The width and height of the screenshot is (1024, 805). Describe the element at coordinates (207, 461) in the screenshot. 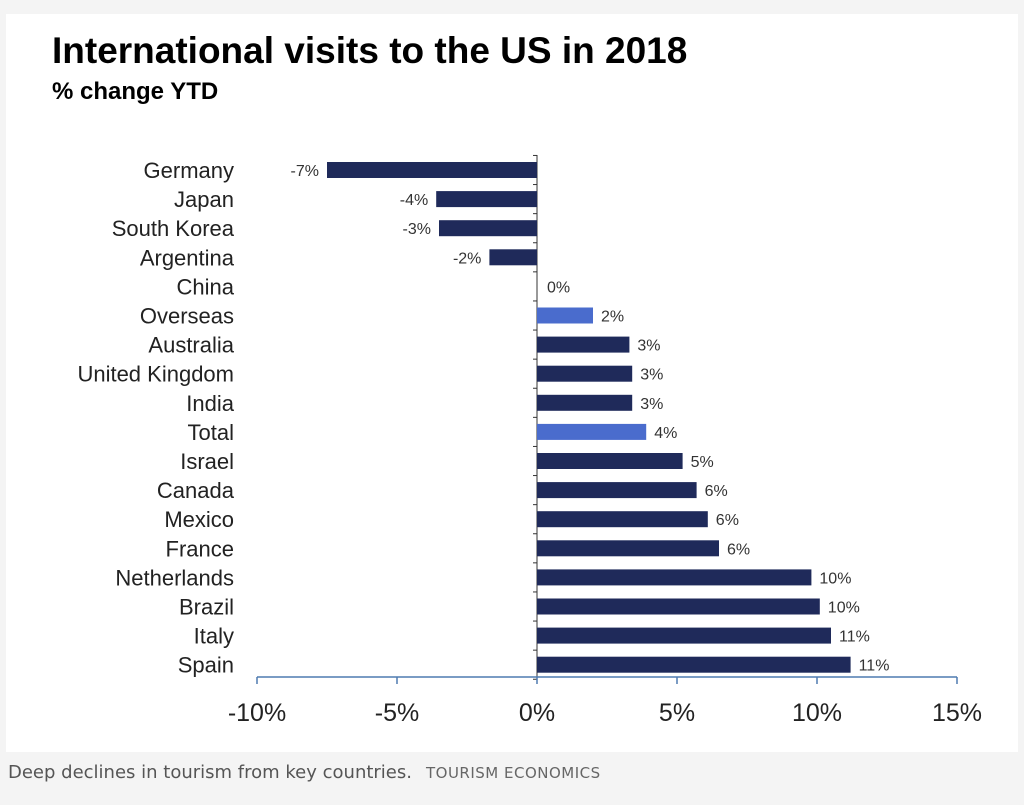

I see `category-label-israel: Israel` at that location.